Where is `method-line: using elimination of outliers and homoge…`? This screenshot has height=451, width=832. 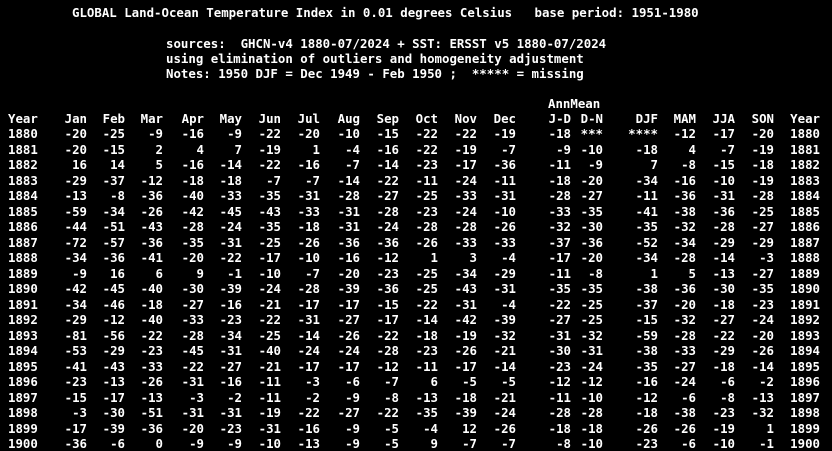 method-line: using elimination of outliers and homoge… is located at coordinates (375, 58).